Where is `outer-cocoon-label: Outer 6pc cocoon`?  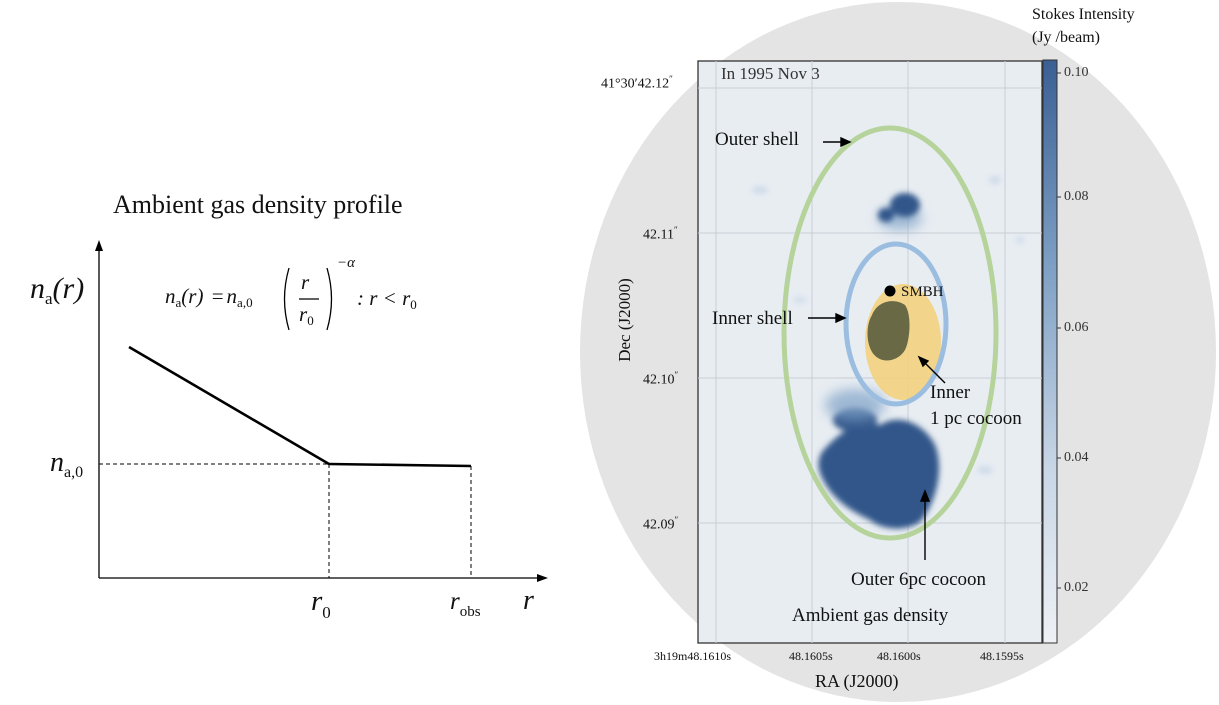
outer-cocoon-label: Outer 6pc cocoon is located at coordinates (919, 579).